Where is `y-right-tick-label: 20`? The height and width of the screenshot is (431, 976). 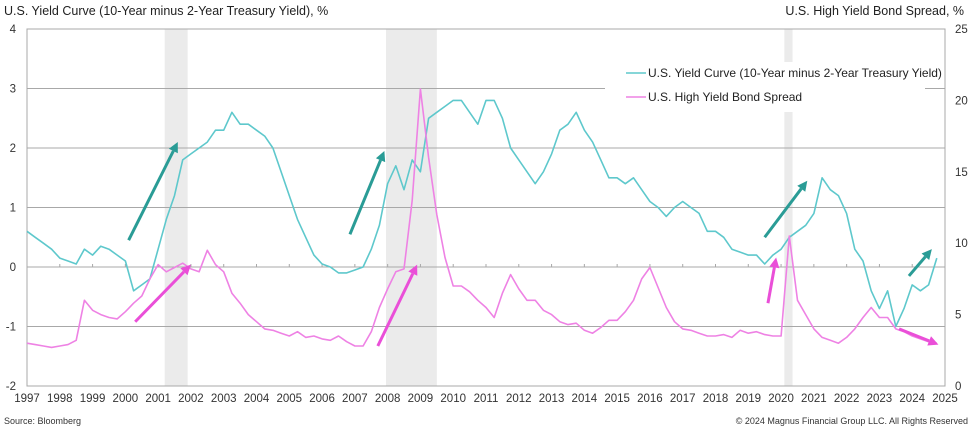
y-right-tick-label: 20 is located at coordinates (961, 101).